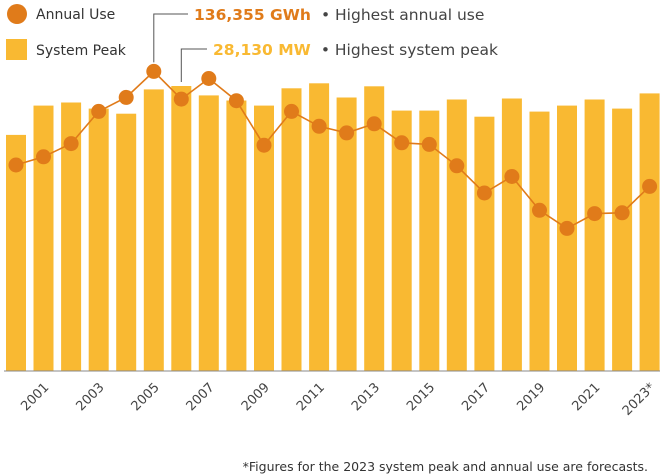  Describe the element at coordinates (66, 32) in the screenshot. I see `legend: Annual Use System Peak` at that location.